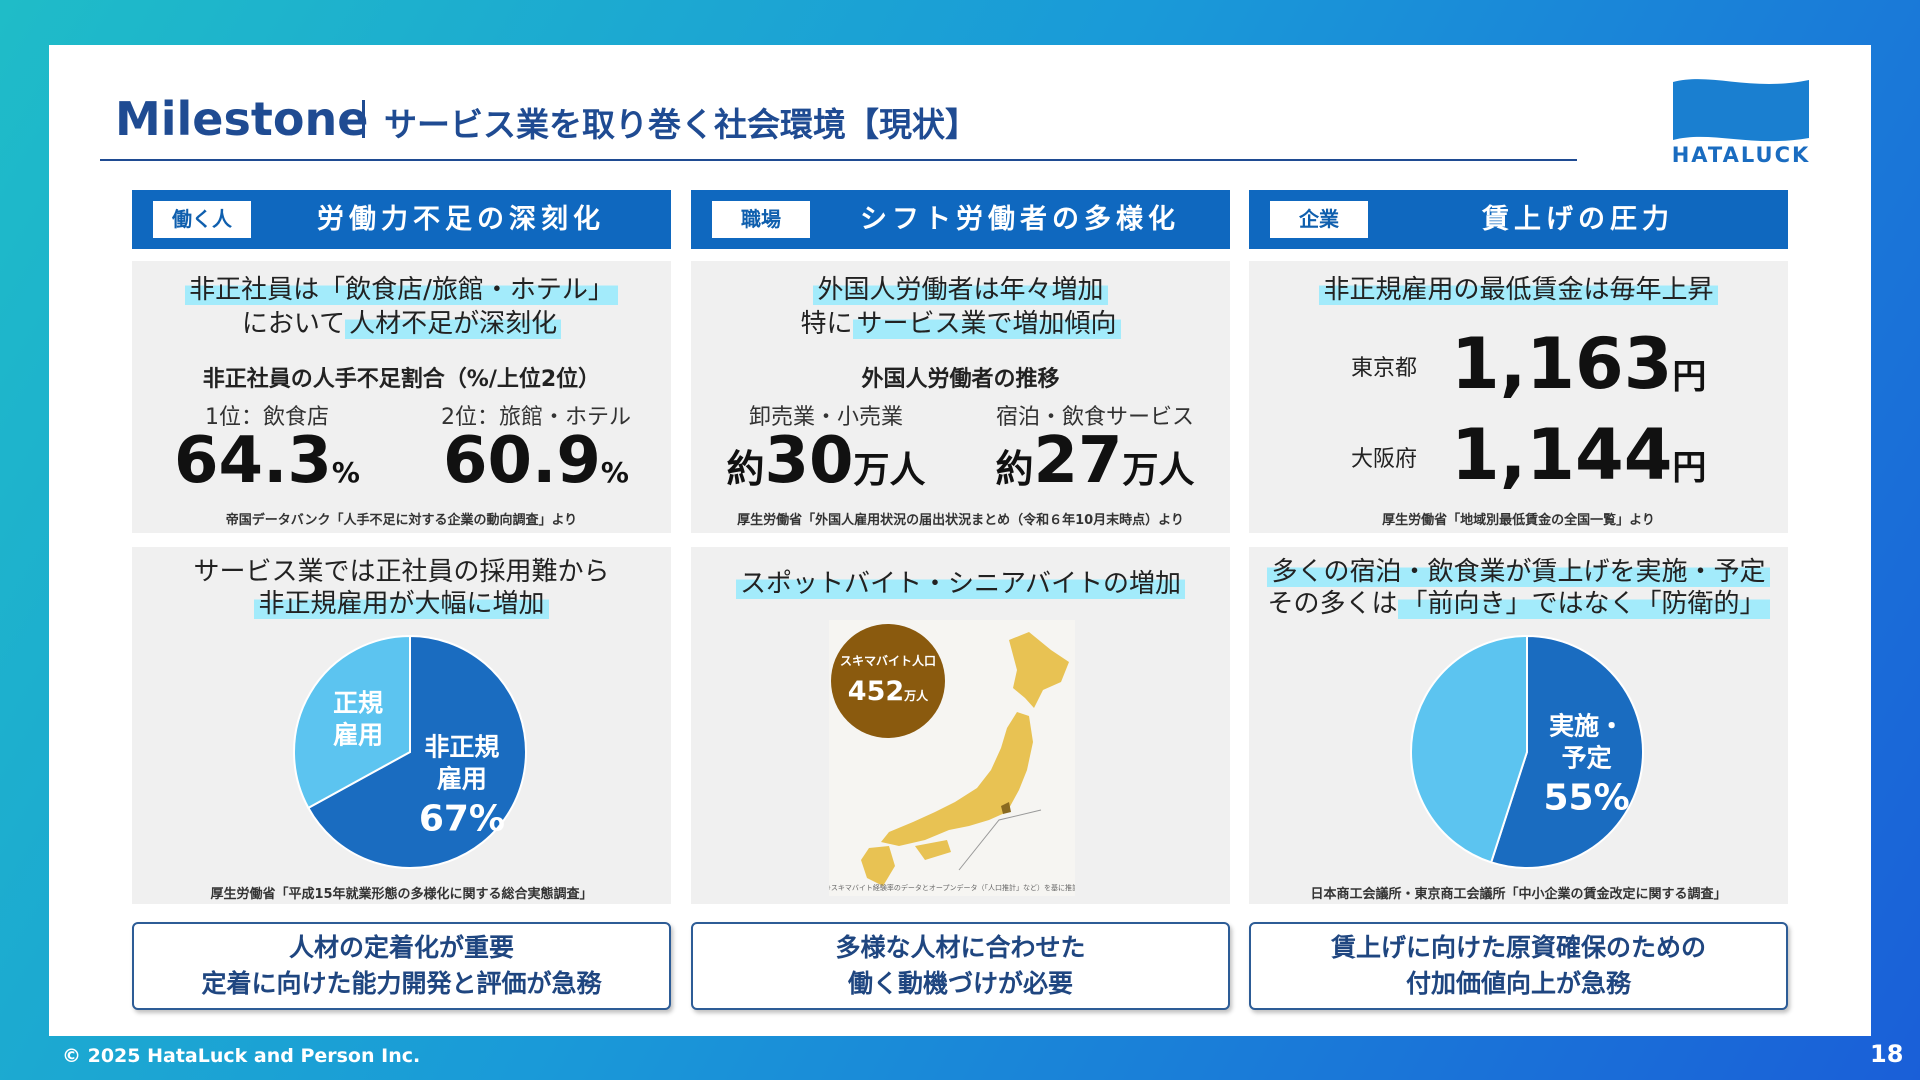 The width and height of the screenshot is (1920, 1080). I want to click on stat-value: 約27万人, so click(1095, 469).